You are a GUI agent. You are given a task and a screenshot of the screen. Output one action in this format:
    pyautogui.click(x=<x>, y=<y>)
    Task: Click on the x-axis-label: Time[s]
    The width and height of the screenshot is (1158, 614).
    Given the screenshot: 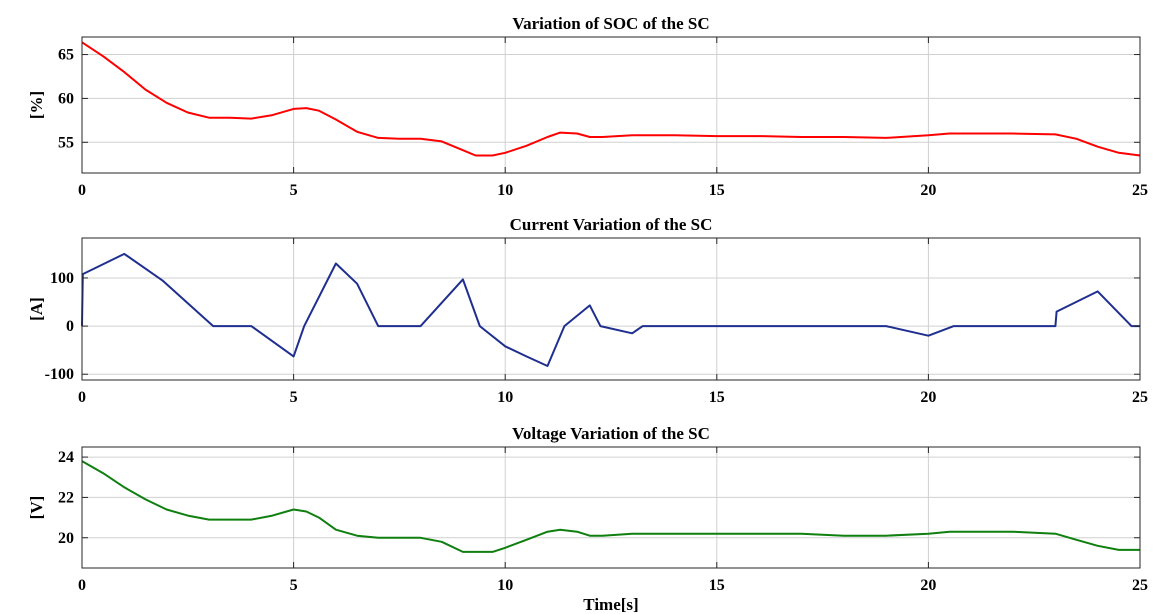 What is the action you would take?
    pyautogui.click(x=610, y=604)
    